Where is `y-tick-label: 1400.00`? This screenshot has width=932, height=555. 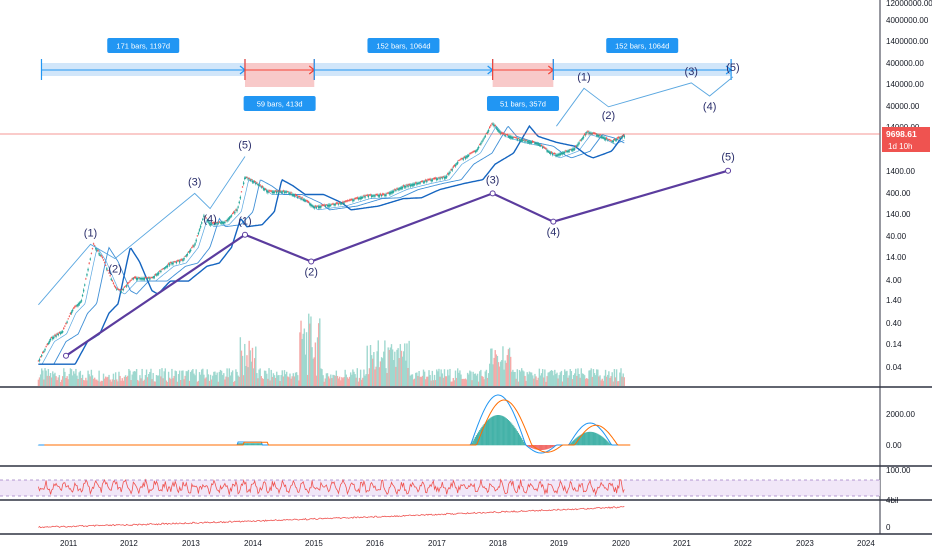 y-tick-label: 1400.00 is located at coordinates (900, 171).